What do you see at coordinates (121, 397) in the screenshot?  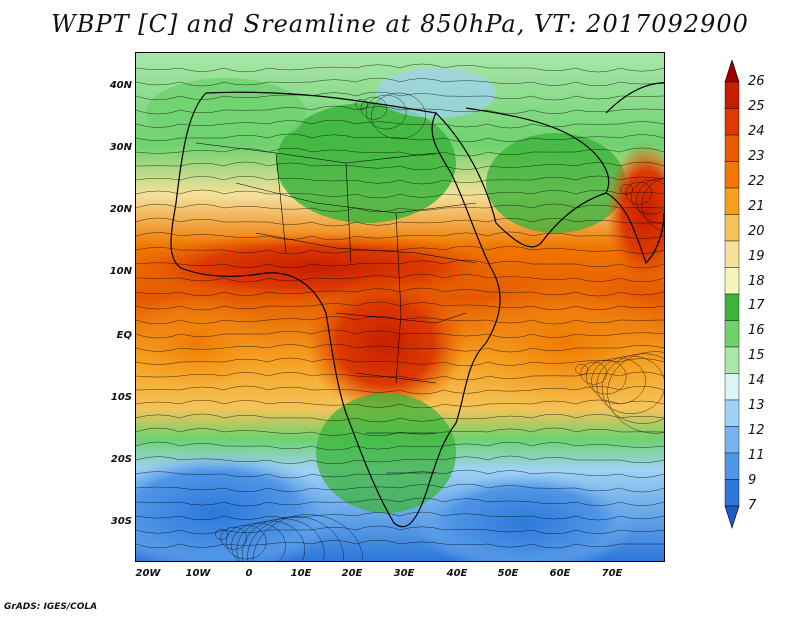 I see `lat-label-10s: 10S` at bounding box center [121, 397].